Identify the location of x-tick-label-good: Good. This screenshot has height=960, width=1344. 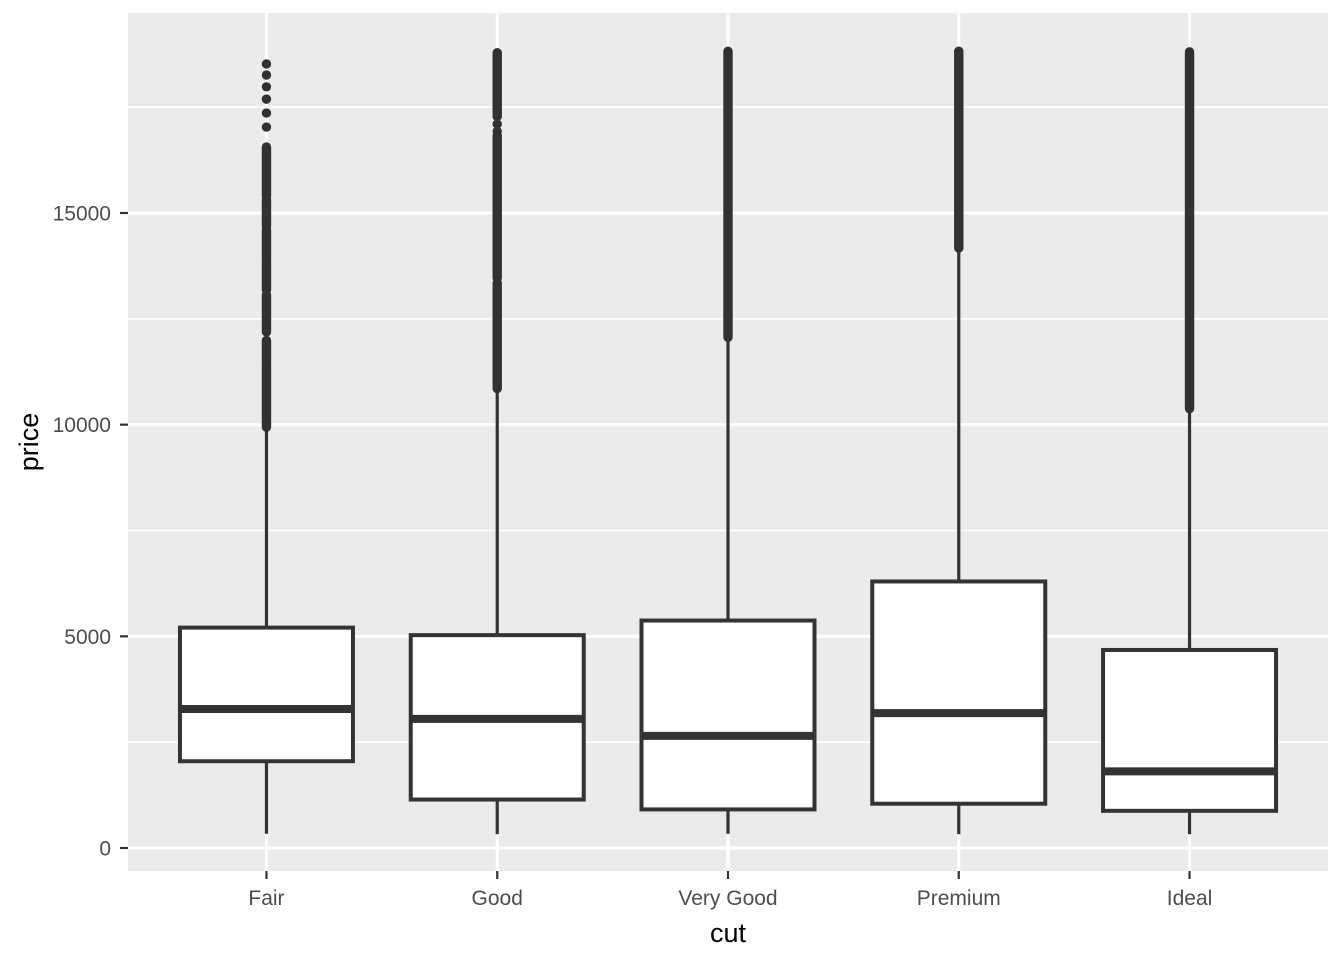
(497, 898).